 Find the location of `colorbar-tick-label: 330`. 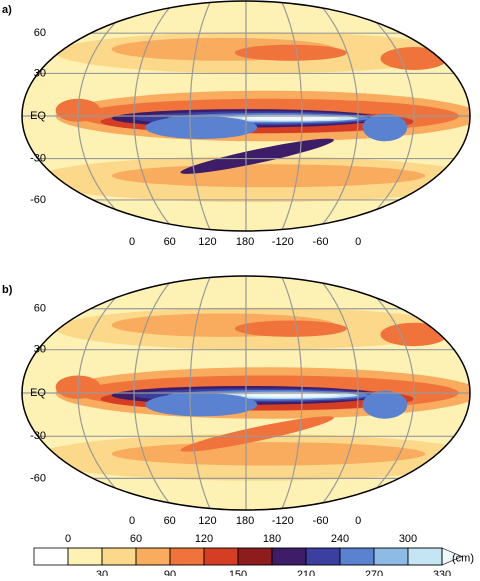

colorbar-tick-label: 330 is located at coordinates (442, 572).